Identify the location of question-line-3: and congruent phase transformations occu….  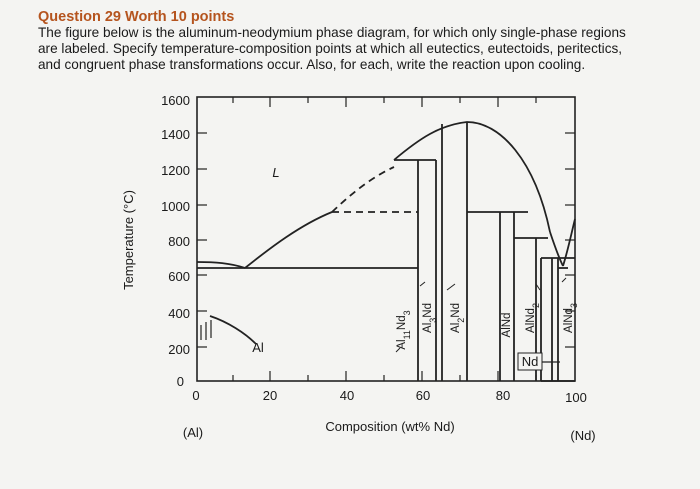
(312, 64).